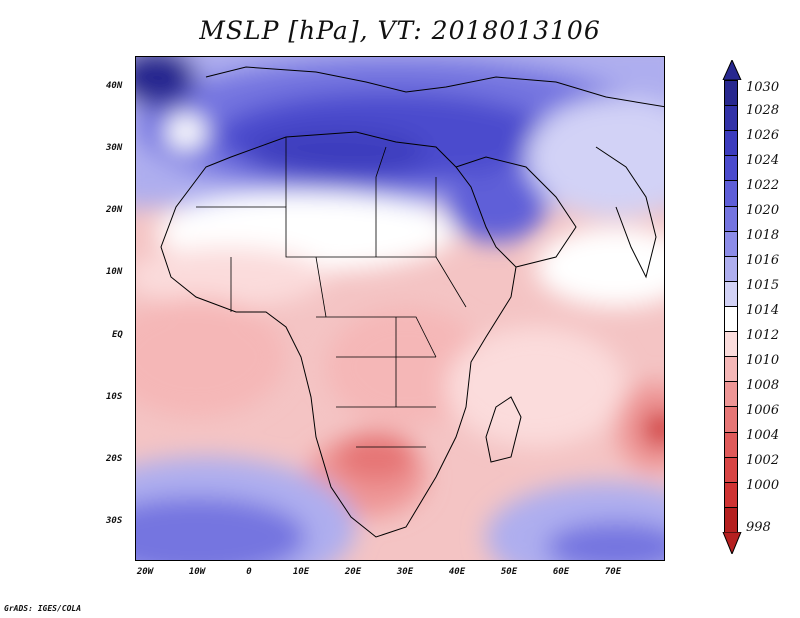 The width and height of the screenshot is (800, 618). I want to click on y-tick-10n: 10N, so click(114, 272).